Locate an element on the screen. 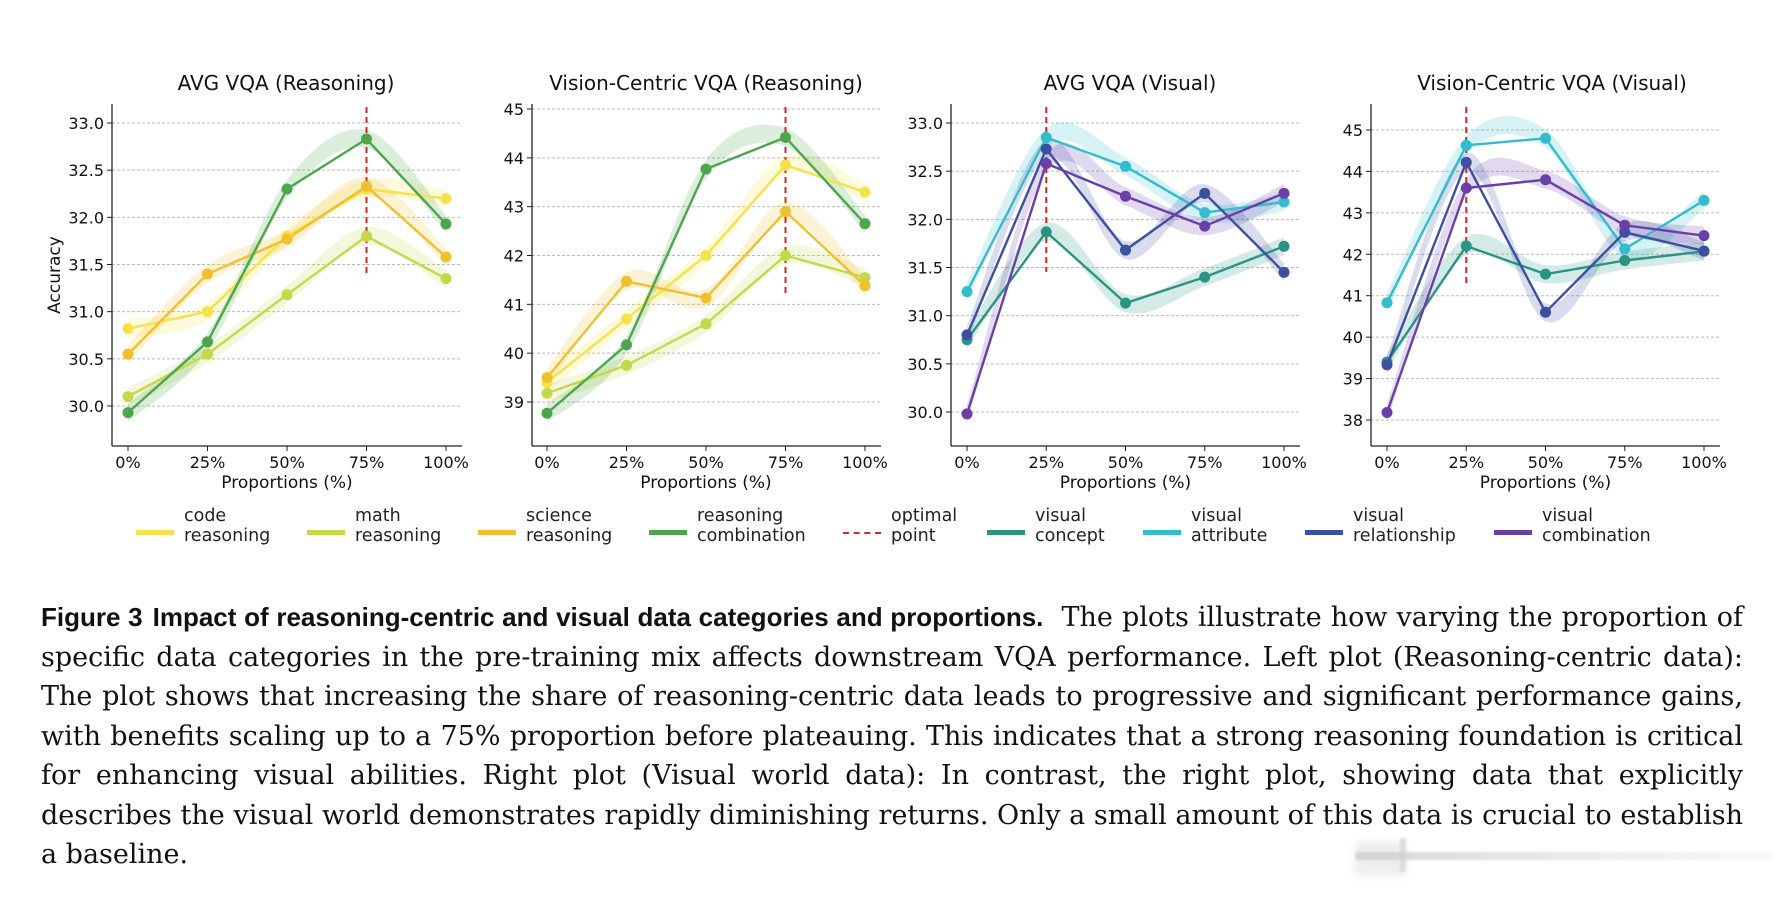 The width and height of the screenshot is (1790, 906). y-tick-label: 42 is located at coordinates (1353, 254).